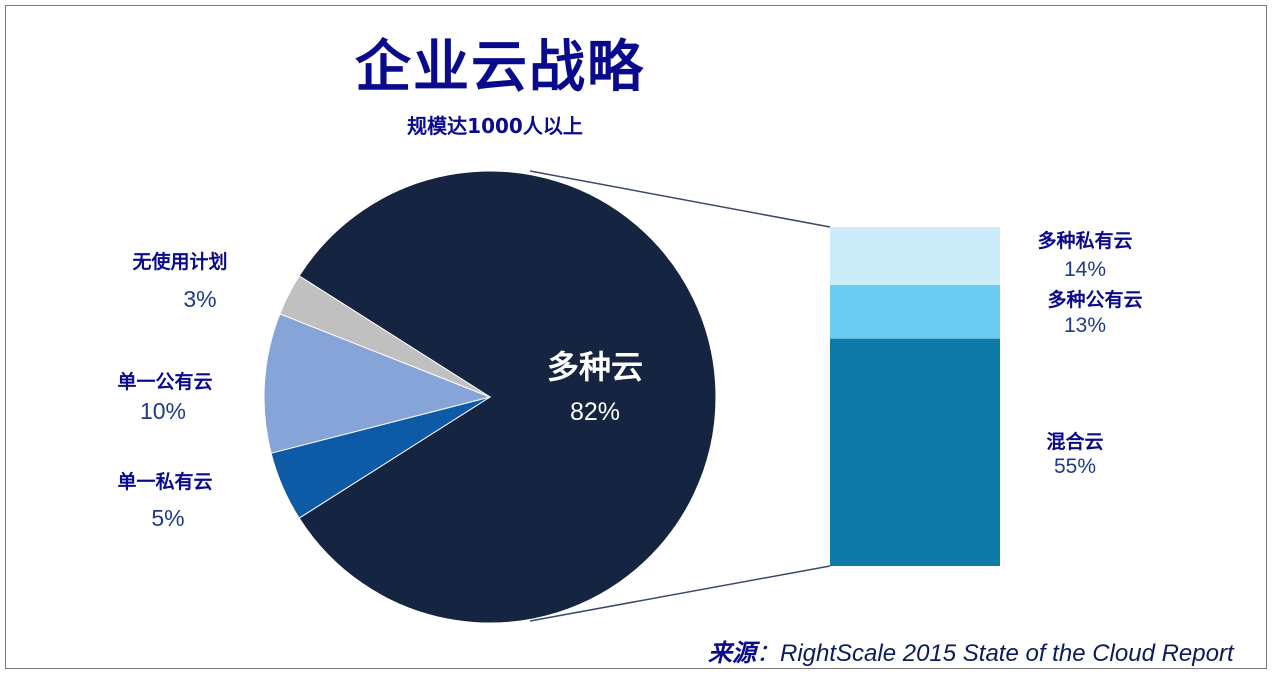 The width and height of the screenshot is (1276, 680). Describe the element at coordinates (495, 126) in the screenshot. I see `chart-subtitle: 规模达1000人以上` at that location.